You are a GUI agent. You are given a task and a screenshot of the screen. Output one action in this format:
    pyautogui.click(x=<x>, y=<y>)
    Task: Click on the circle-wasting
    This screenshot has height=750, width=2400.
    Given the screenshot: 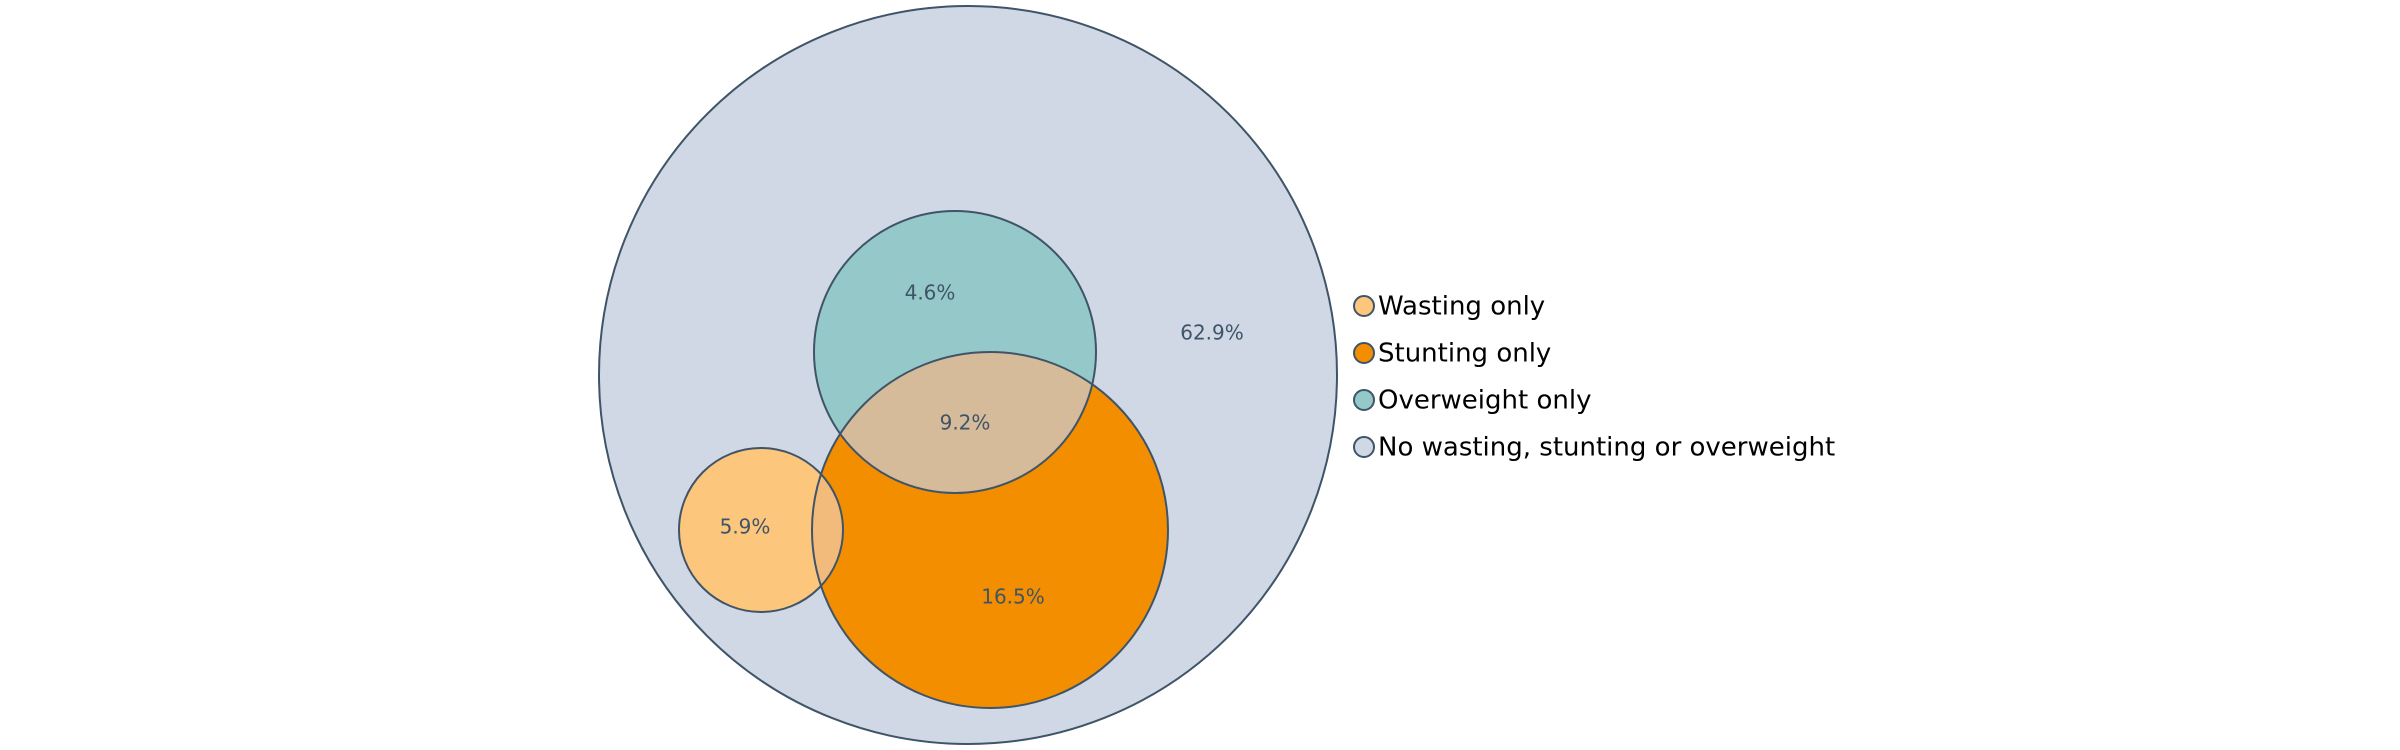 What is the action you would take?
    pyautogui.click(x=761, y=530)
    